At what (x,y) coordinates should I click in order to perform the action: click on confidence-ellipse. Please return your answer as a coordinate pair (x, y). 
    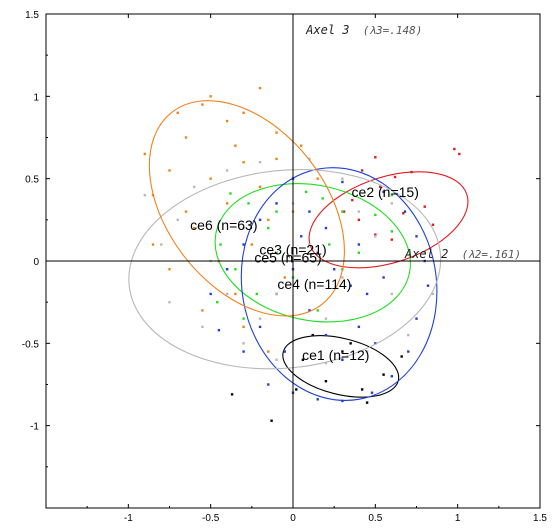
    Looking at the image, I should click on (246, 208).